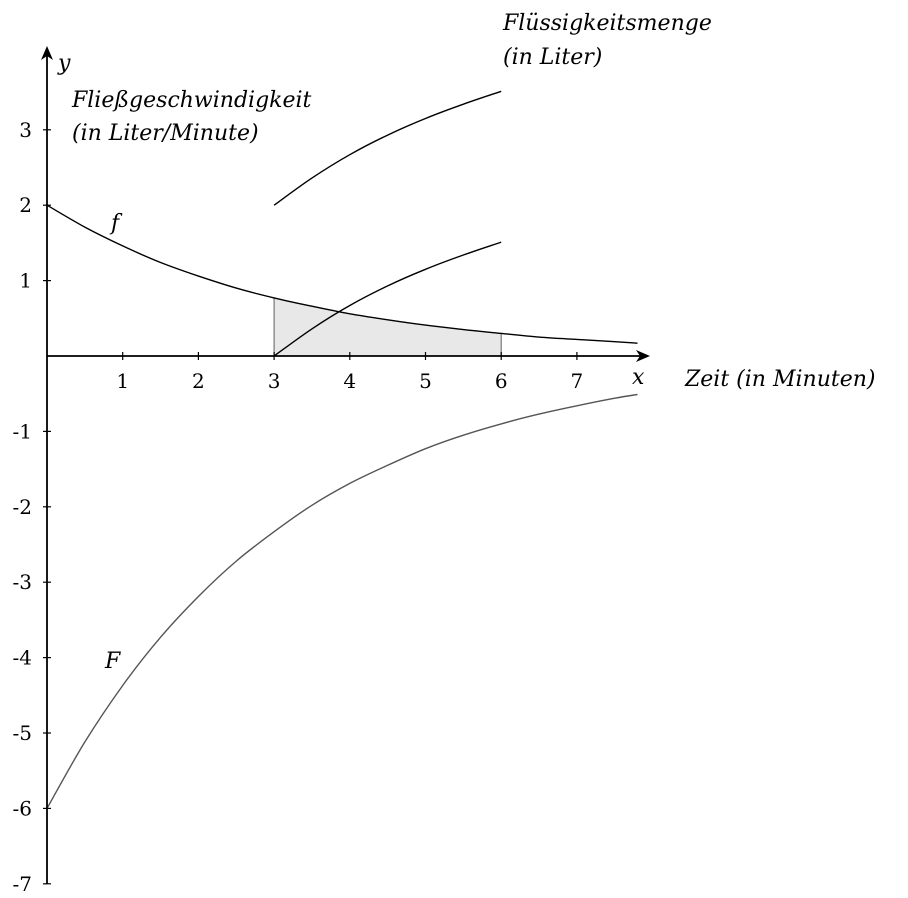 The image size is (908, 898). Describe the element at coordinates (122, 381) in the screenshot. I see `x-tick-label-1: 1` at that location.